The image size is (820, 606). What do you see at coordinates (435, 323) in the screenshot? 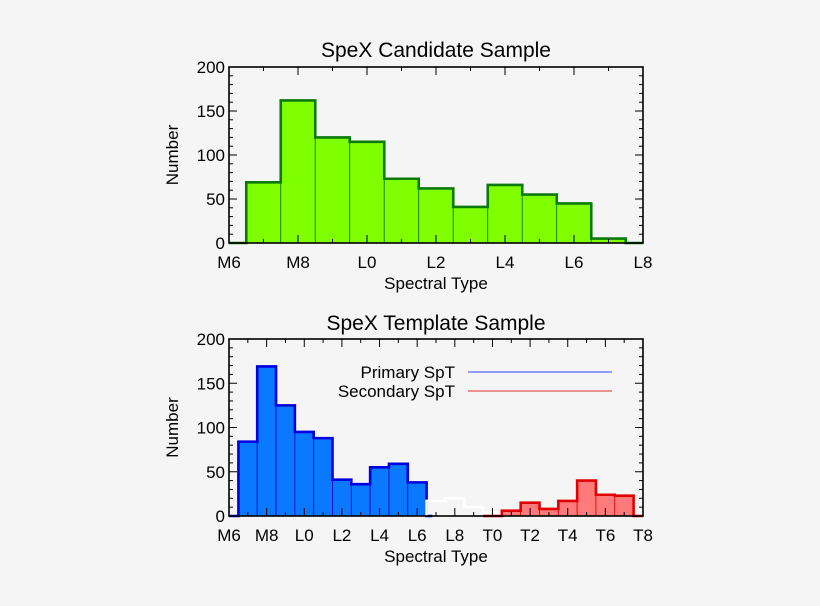
I see `chart-title: SpeX Template Sample` at bounding box center [435, 323].